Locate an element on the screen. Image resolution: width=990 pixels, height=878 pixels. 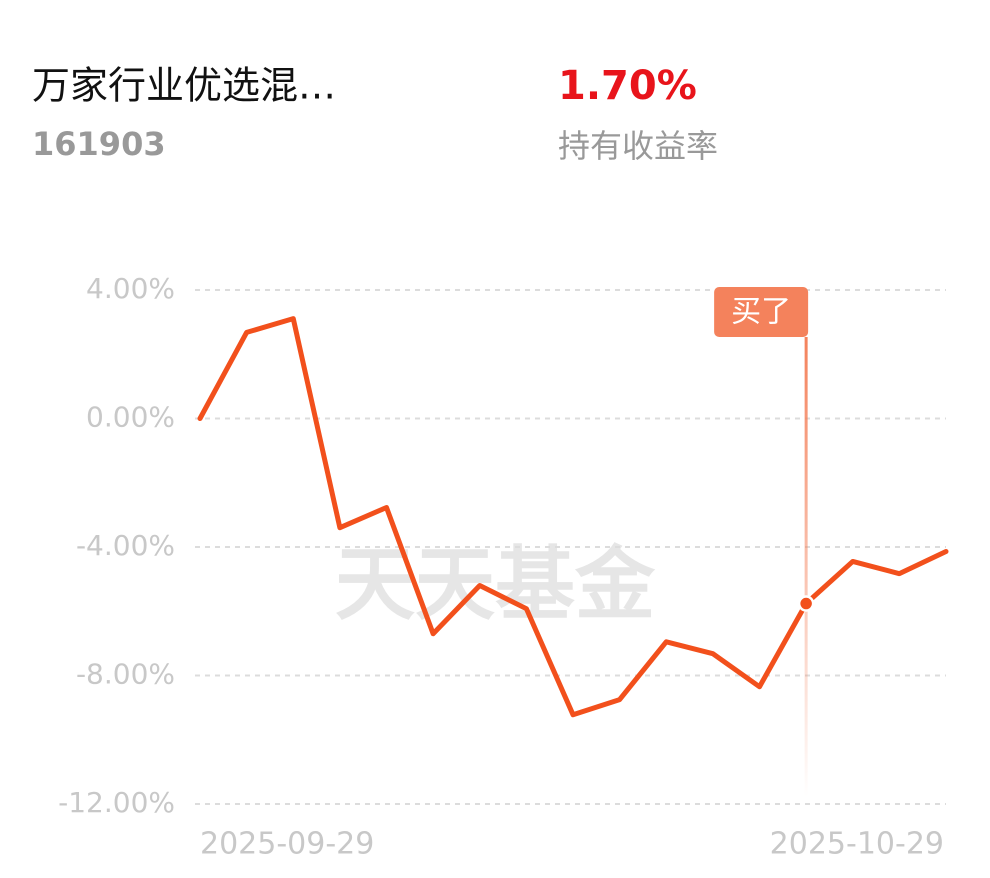
y-tick-label: -4.00% is located at coordinates (125, 545).